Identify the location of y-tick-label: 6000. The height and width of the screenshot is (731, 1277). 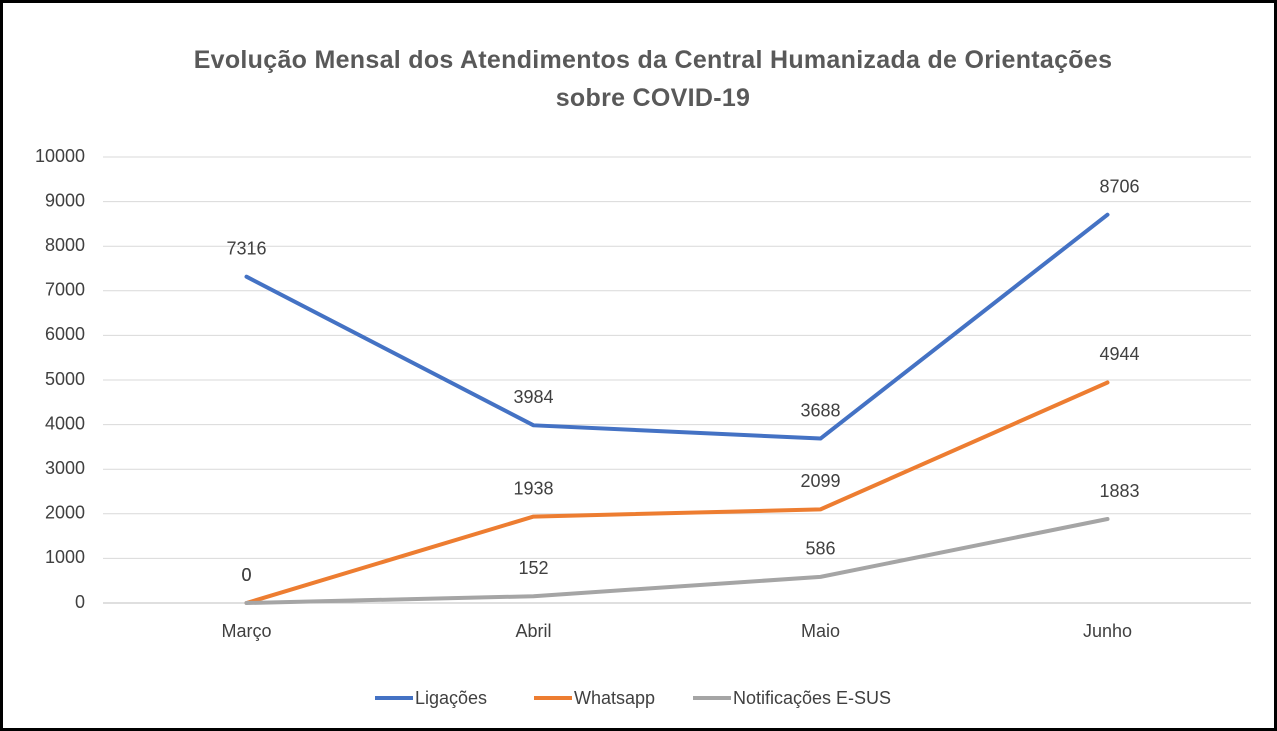
(65, 334).